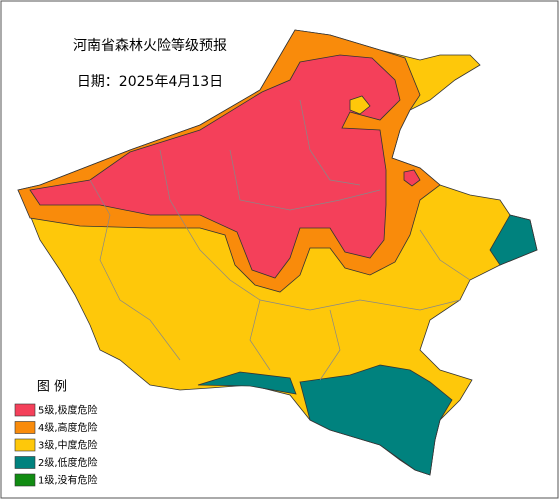 The width and height of the screenshot is (560, 504). What do you see at coordinates (247, 383) in the screenshot?
I see `region-level2-west` at bounding box center [247, 383].